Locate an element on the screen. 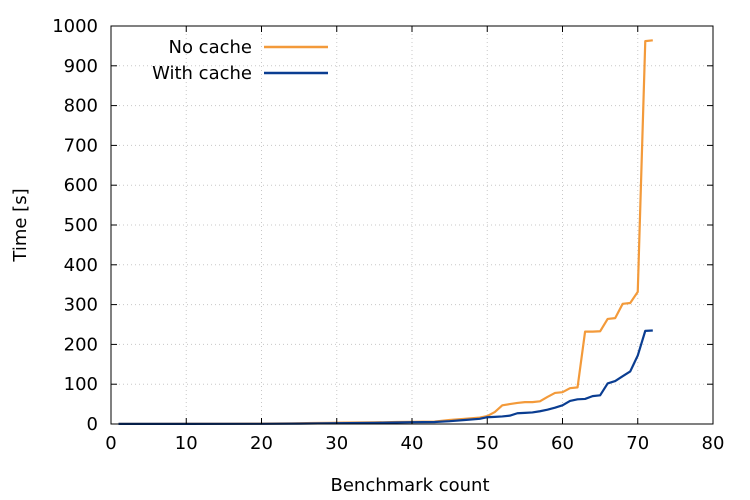  y-tick-label: 900 is located at coordinates (81, 66).